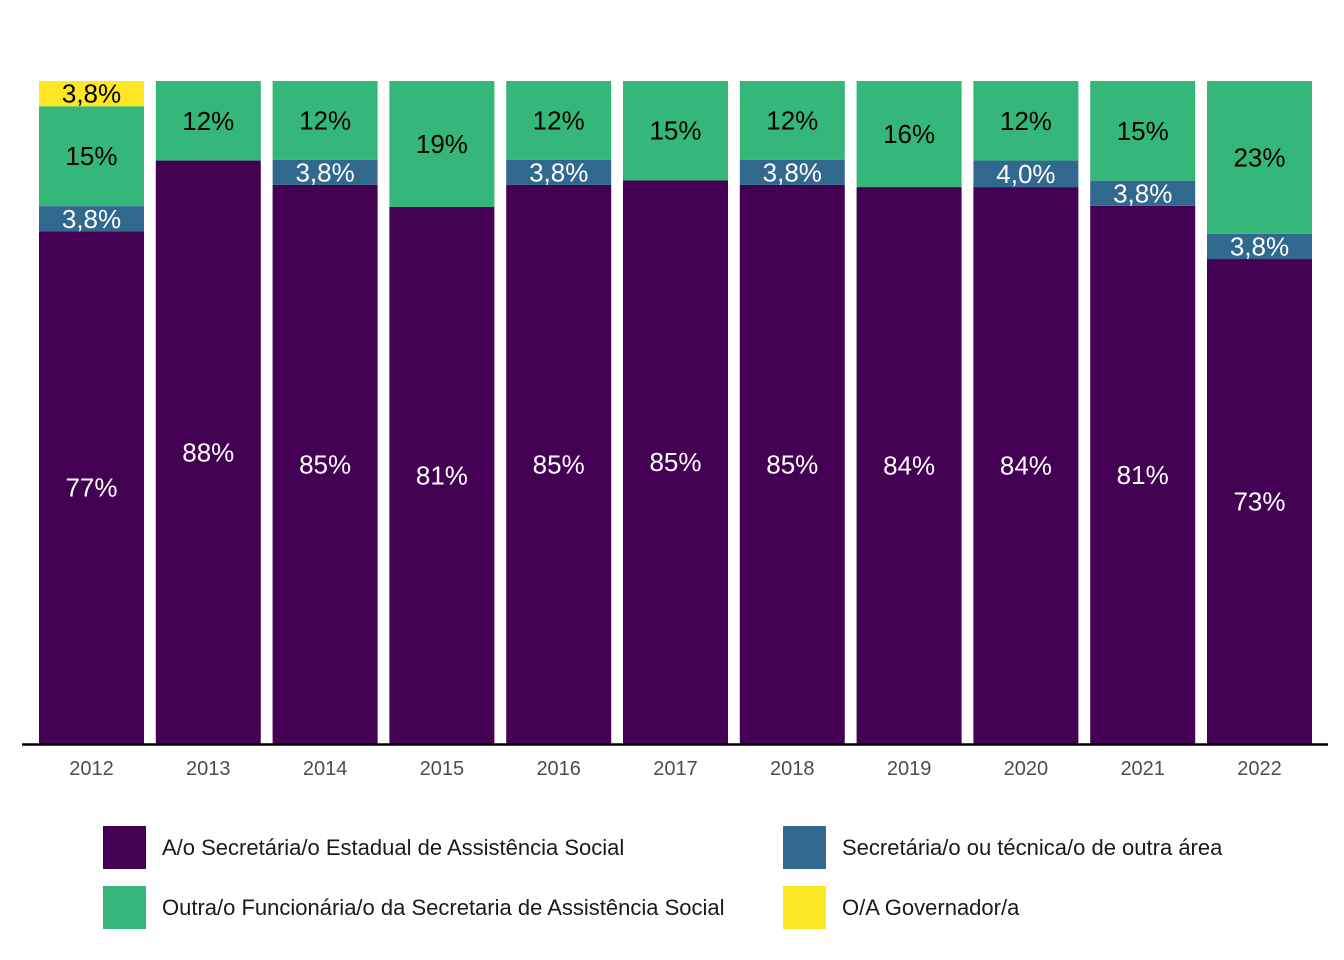  I want to click on bar-segment-series0-2012, so click(91, 487).